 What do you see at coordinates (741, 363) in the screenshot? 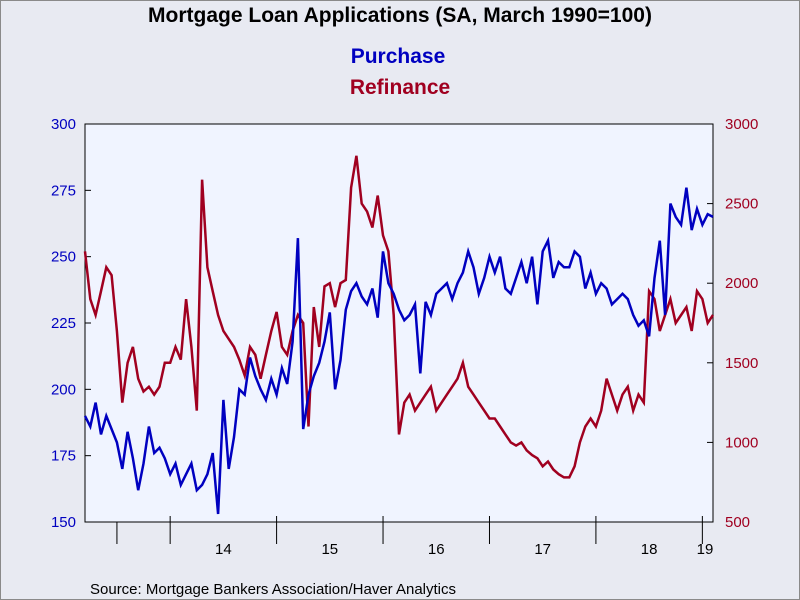
I see `right-tick-label: 1500` at bounding box center [741, 363].